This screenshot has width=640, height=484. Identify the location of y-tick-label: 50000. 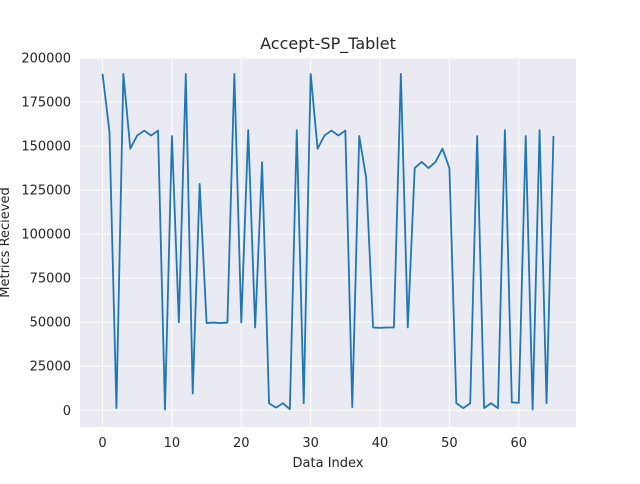
(50, 323).